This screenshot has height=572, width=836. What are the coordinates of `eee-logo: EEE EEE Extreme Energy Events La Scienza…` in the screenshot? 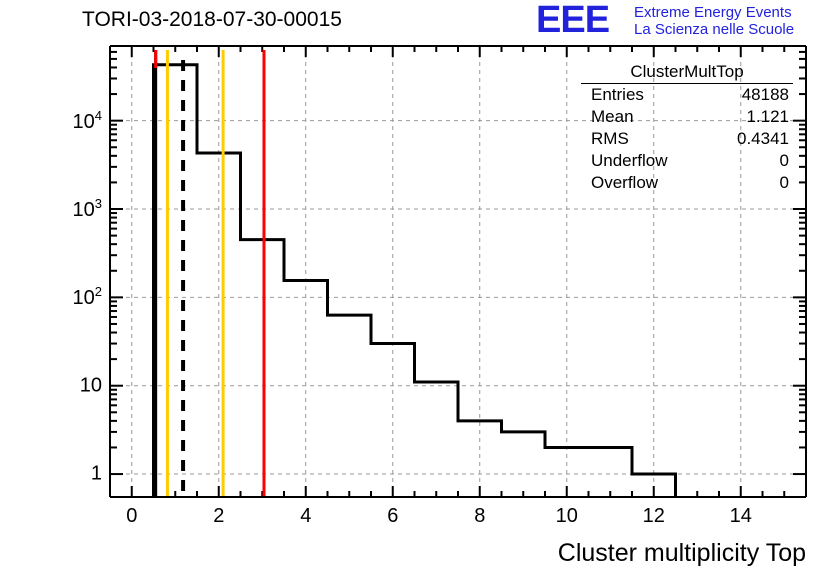 It's located at (685, 21).